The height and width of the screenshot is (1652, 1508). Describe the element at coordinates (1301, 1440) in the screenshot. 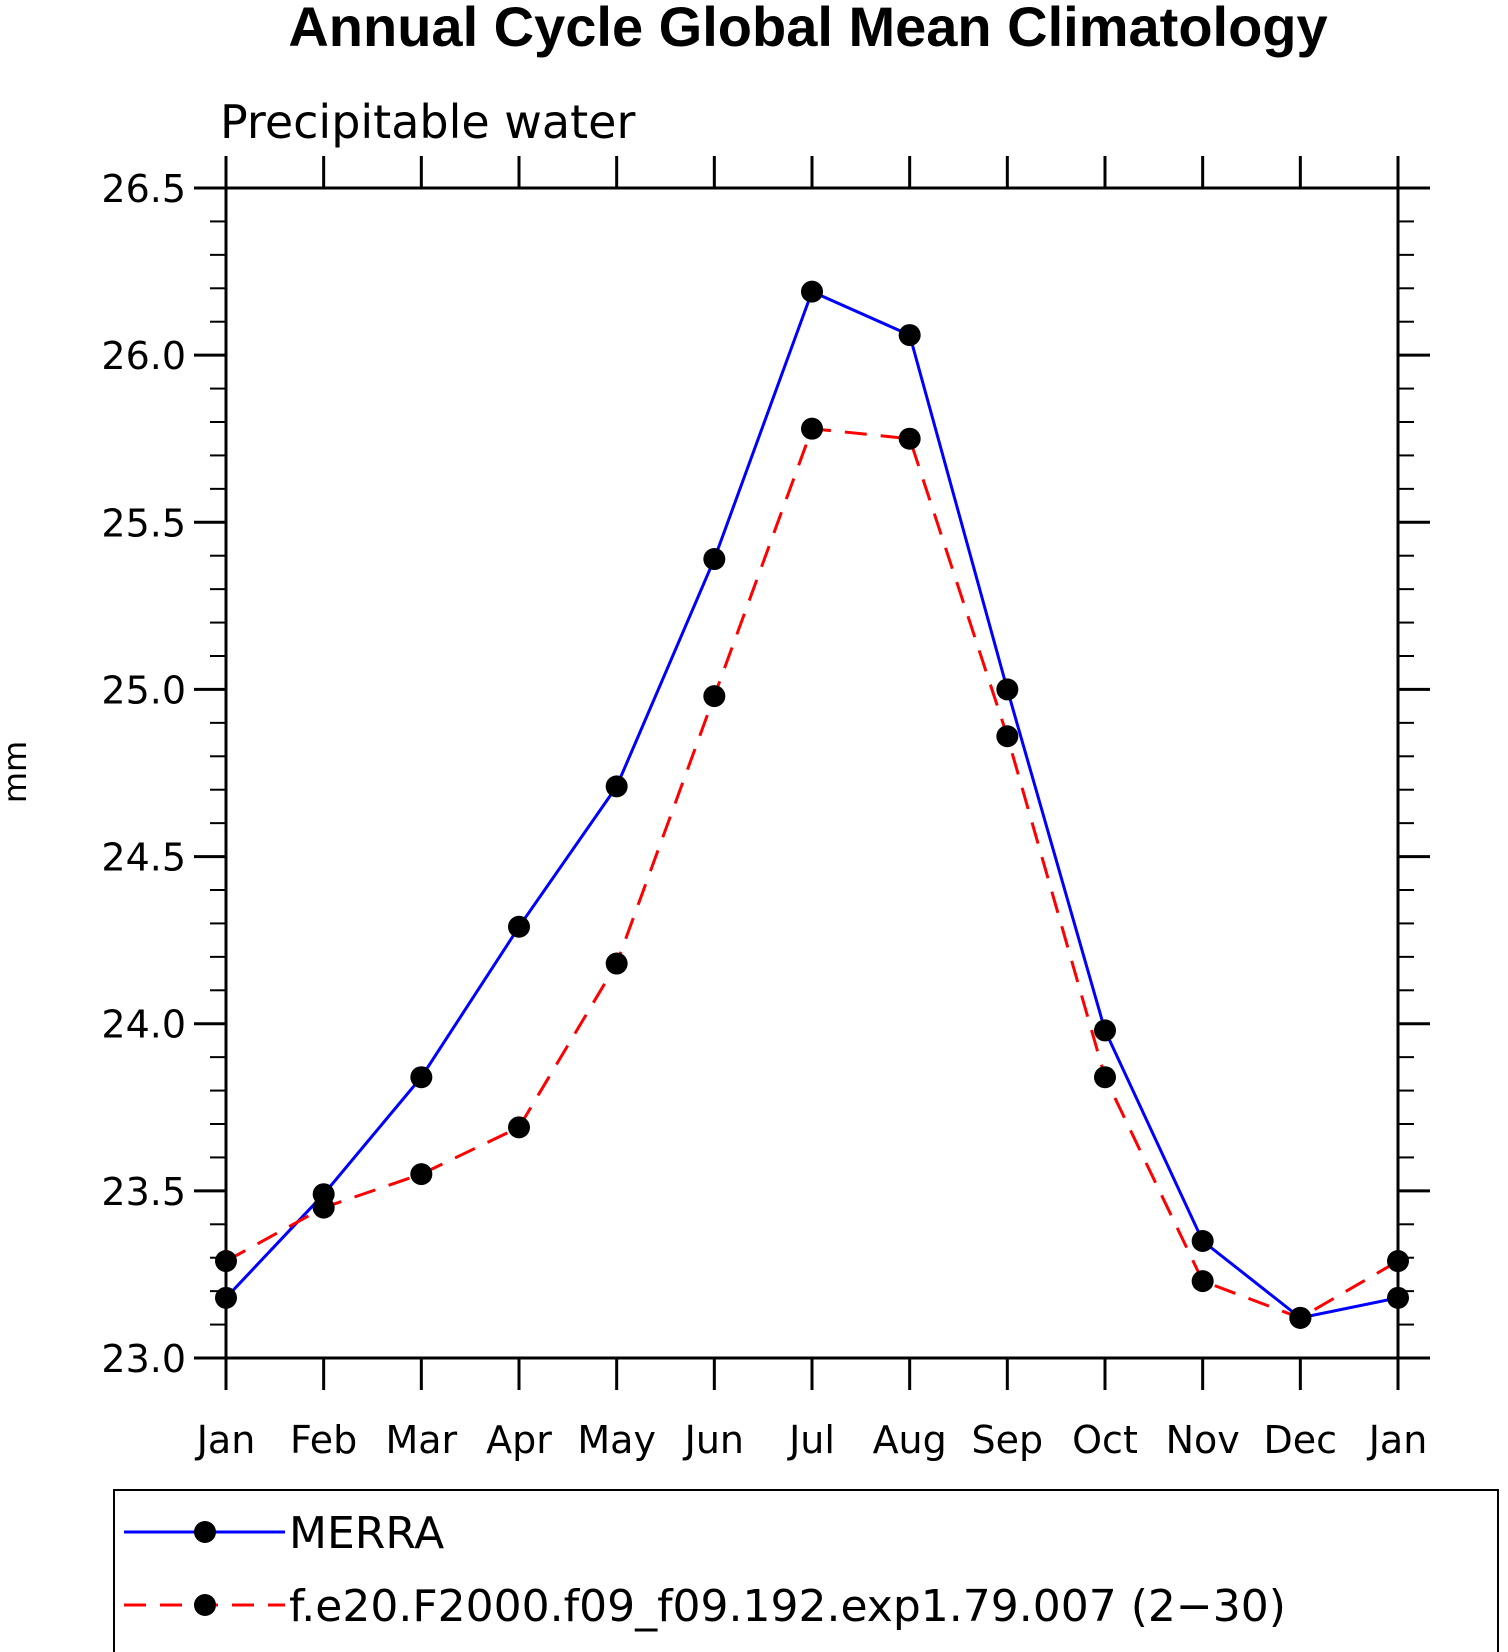

I see `x-tick-label: Dec` at that location.